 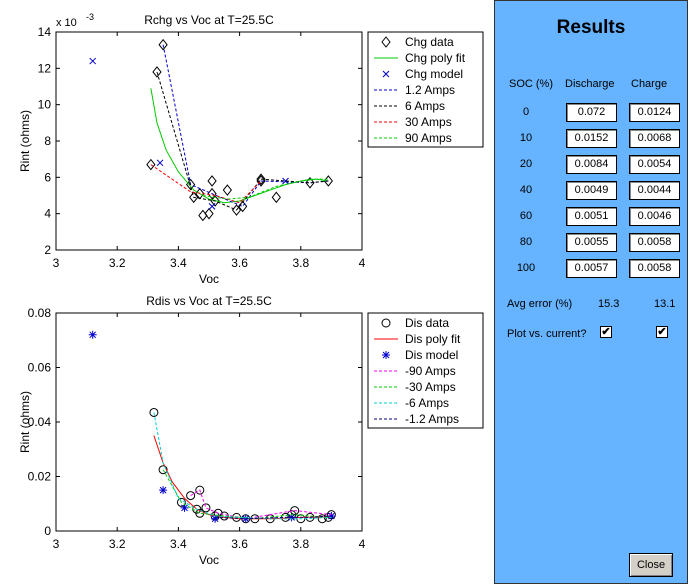 What do you see at coordinates (428, 138) in the screenshot?
I see `legend-label: 90 Amps` at bounding box center [428, 138].